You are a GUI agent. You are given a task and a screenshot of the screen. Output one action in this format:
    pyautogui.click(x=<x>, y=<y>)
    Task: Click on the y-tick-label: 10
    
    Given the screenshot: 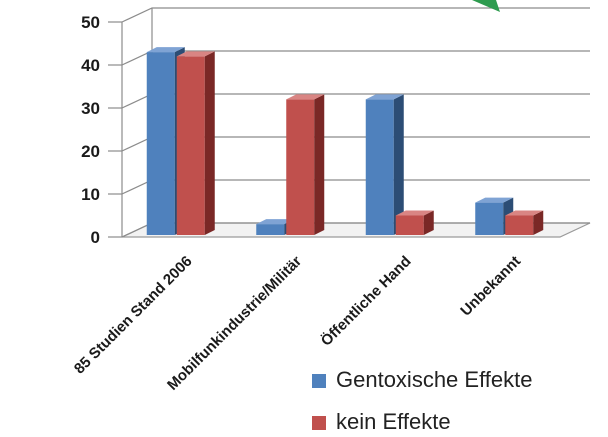 What is the action you would take?
    pyautogui.click(x=90, y=194)
    